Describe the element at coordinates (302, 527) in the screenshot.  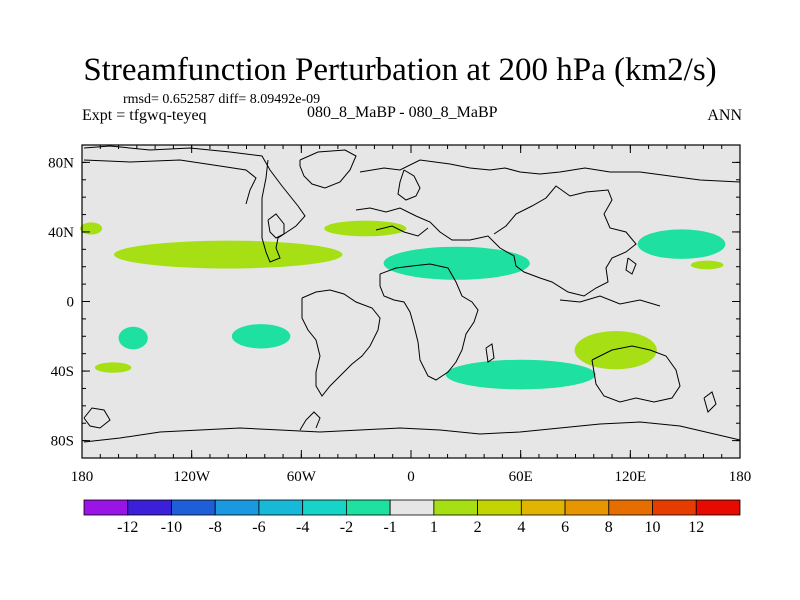
I see `colorbar-label: -4` at that location.